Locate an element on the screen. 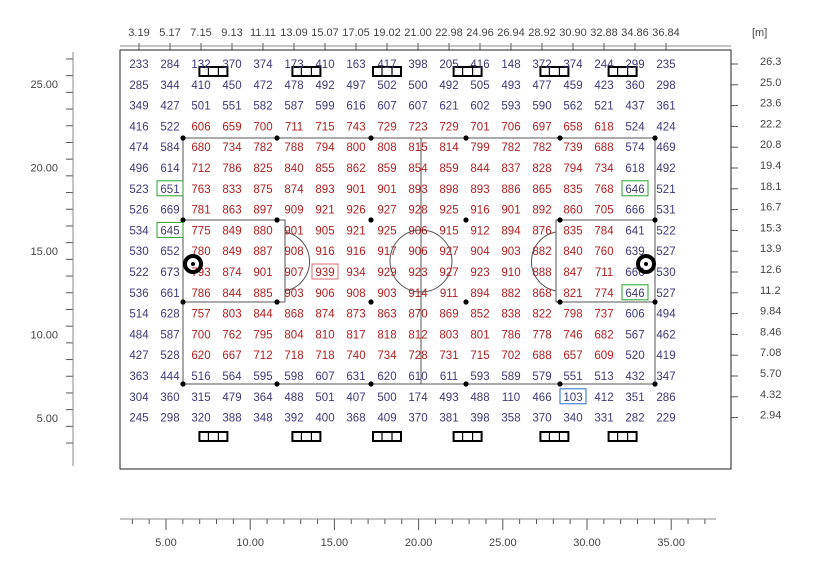 The width and height of the screenshot is (829, 569). grid-value: 701 is located at coordinates (479, 127).